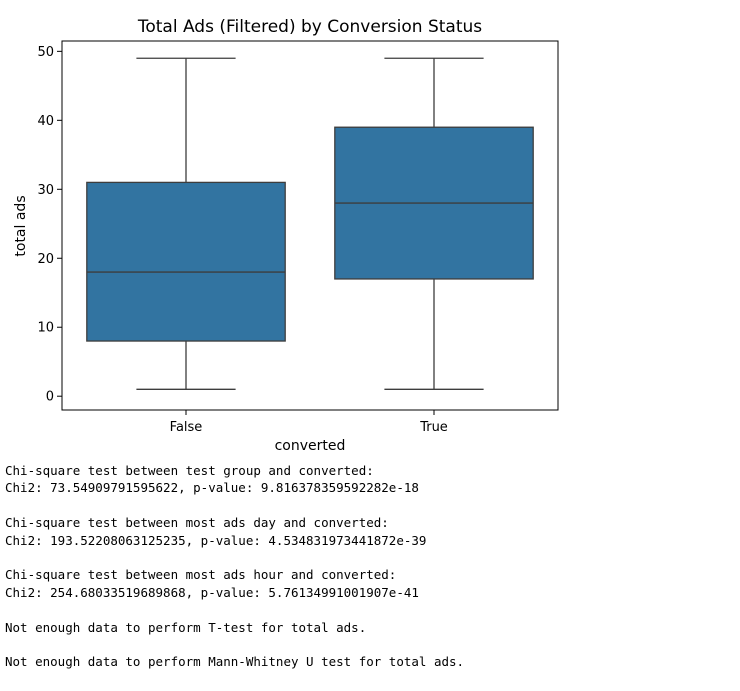  What do you see at coordinates (45, 190) in the screenshot?
I see `y-tick-label: 30` at bounding box center [45, 190].